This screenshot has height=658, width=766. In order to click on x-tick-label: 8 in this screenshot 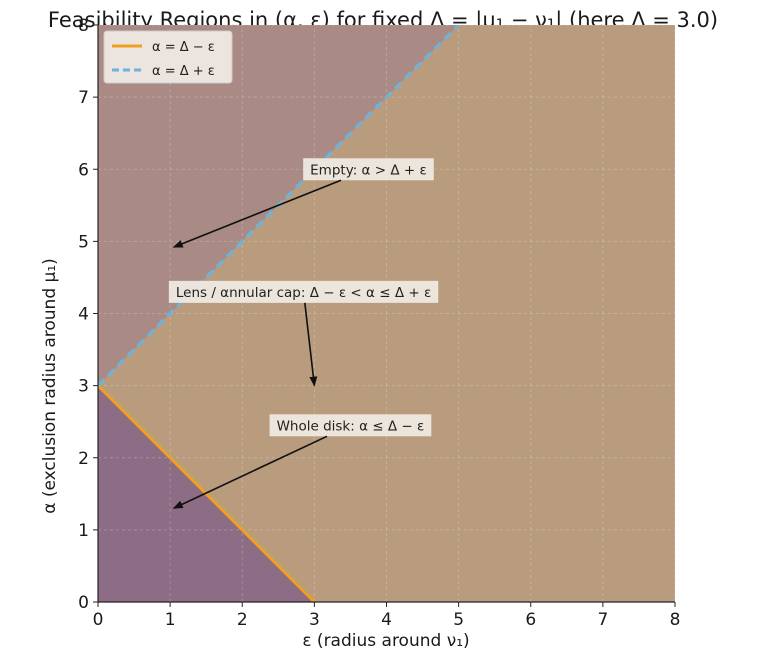, I will do `click(675, 620)`.